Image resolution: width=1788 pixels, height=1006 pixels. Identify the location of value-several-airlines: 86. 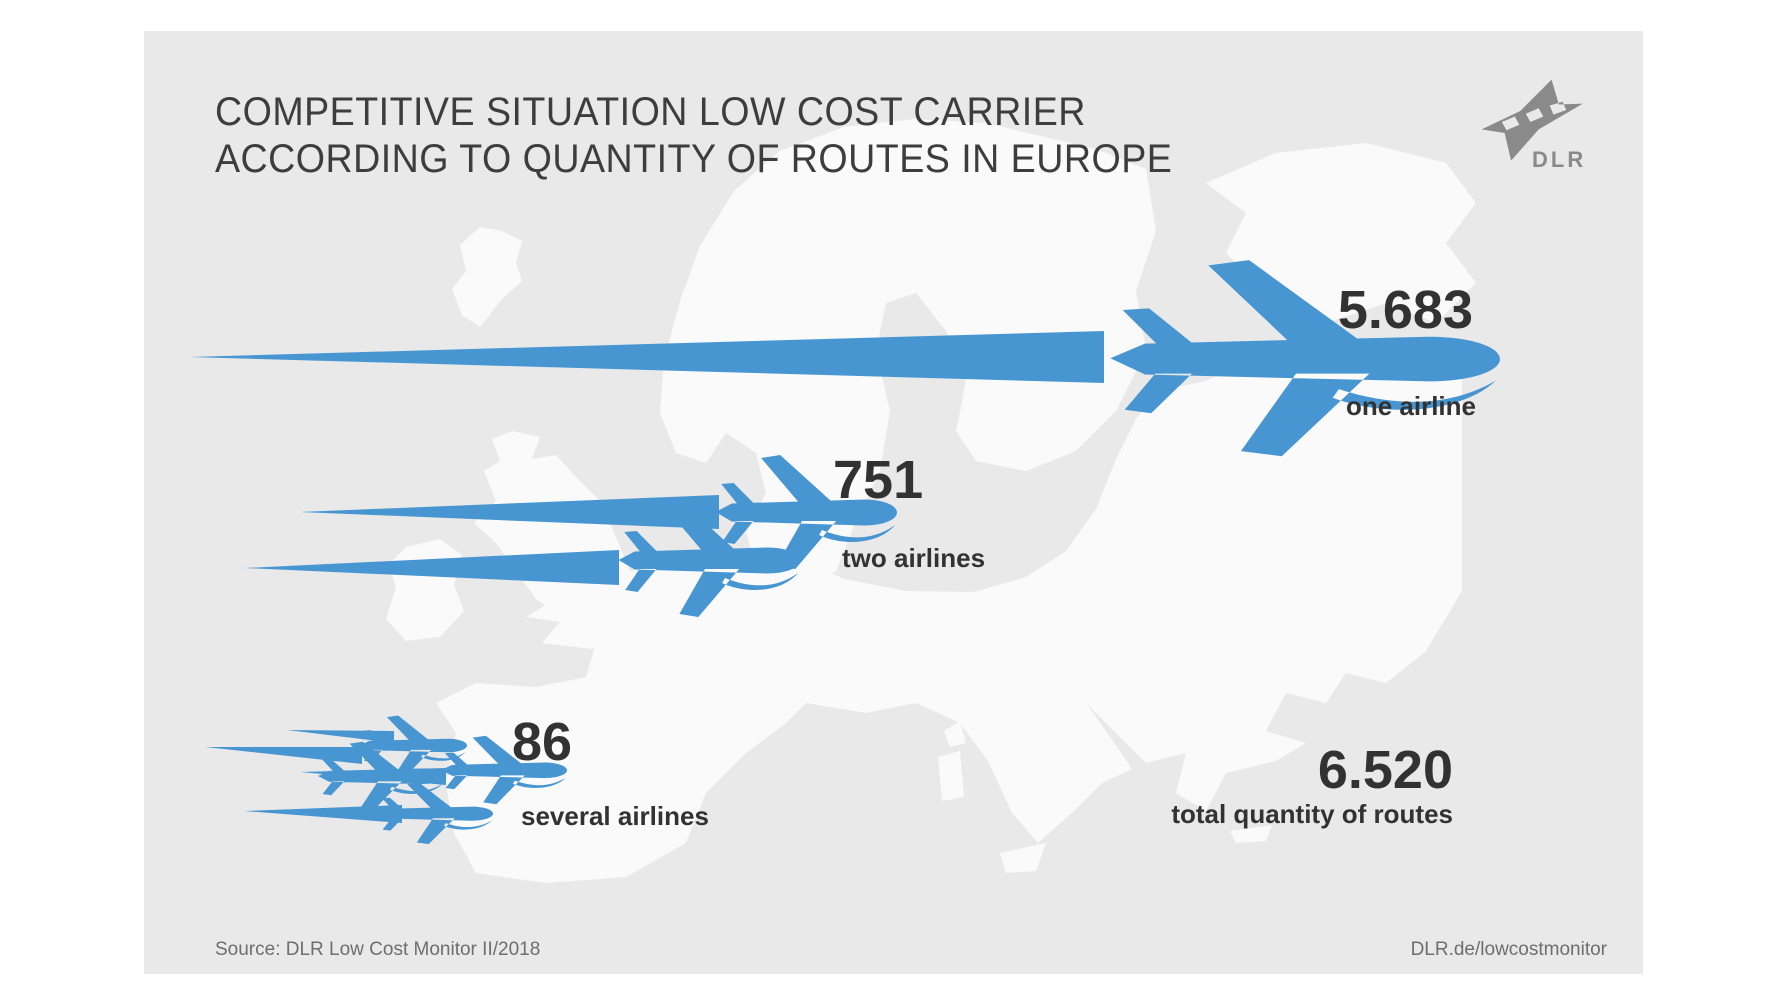
(542, 742).